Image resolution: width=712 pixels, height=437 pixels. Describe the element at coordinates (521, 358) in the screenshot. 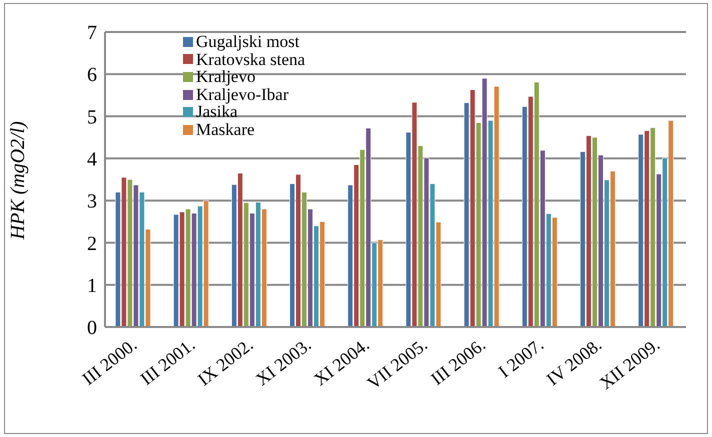

I see `x-tick-label: I 2007.` at that location.